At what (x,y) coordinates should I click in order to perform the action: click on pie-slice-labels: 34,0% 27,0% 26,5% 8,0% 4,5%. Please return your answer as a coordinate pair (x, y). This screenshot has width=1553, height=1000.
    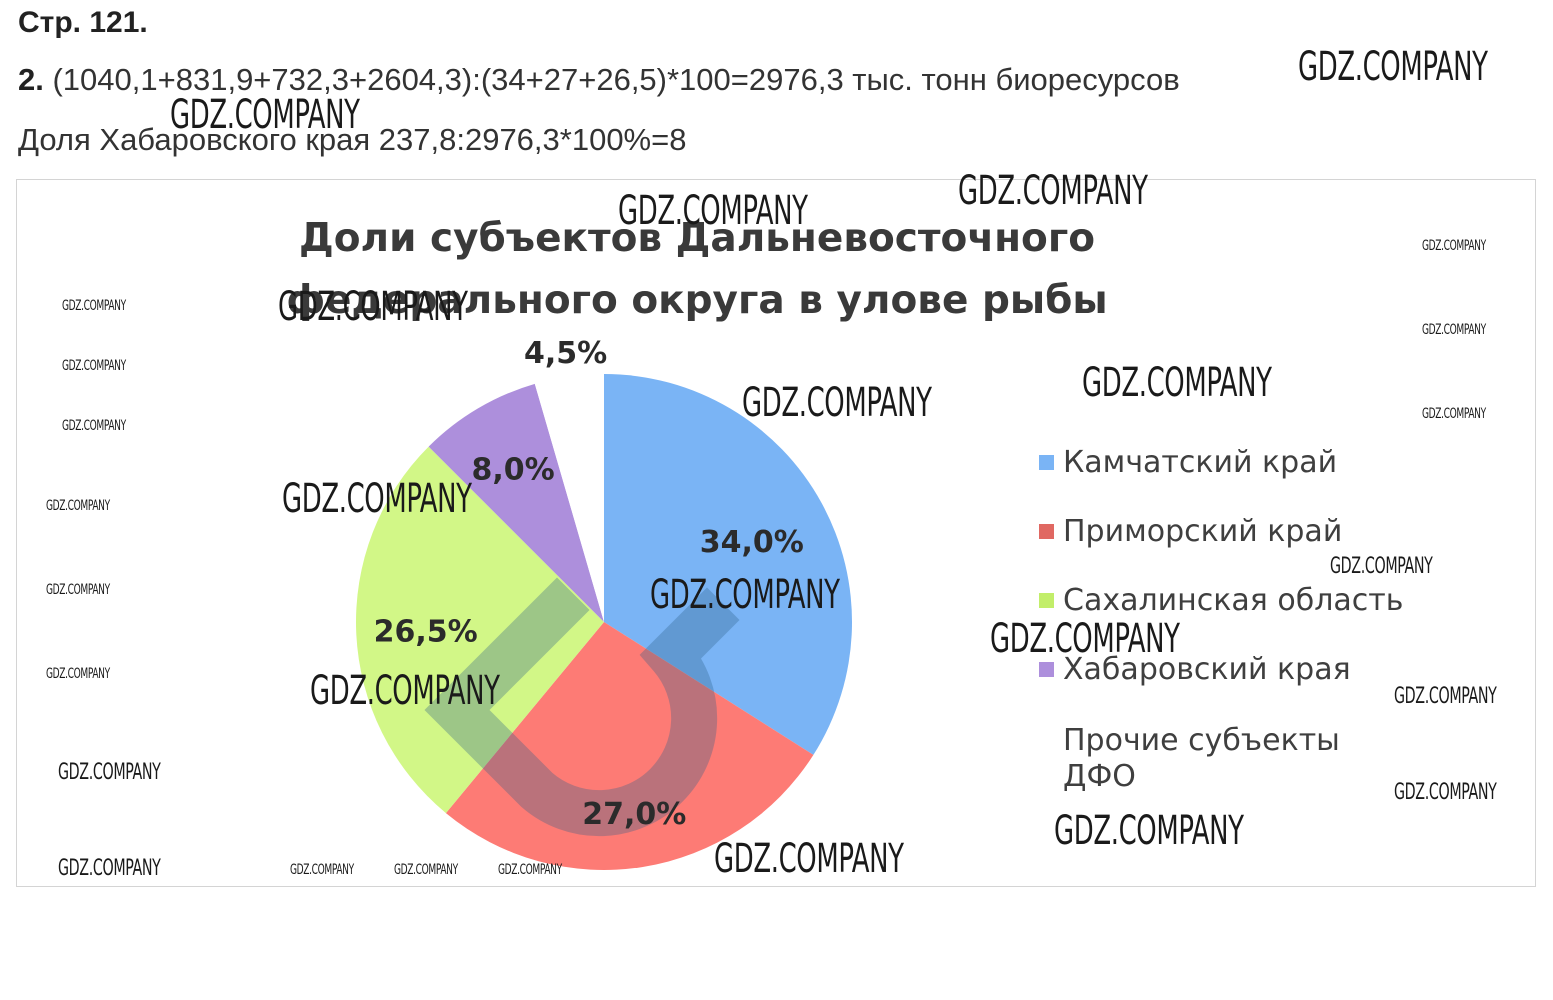
    Looking at the image, I should click on (589, 584).